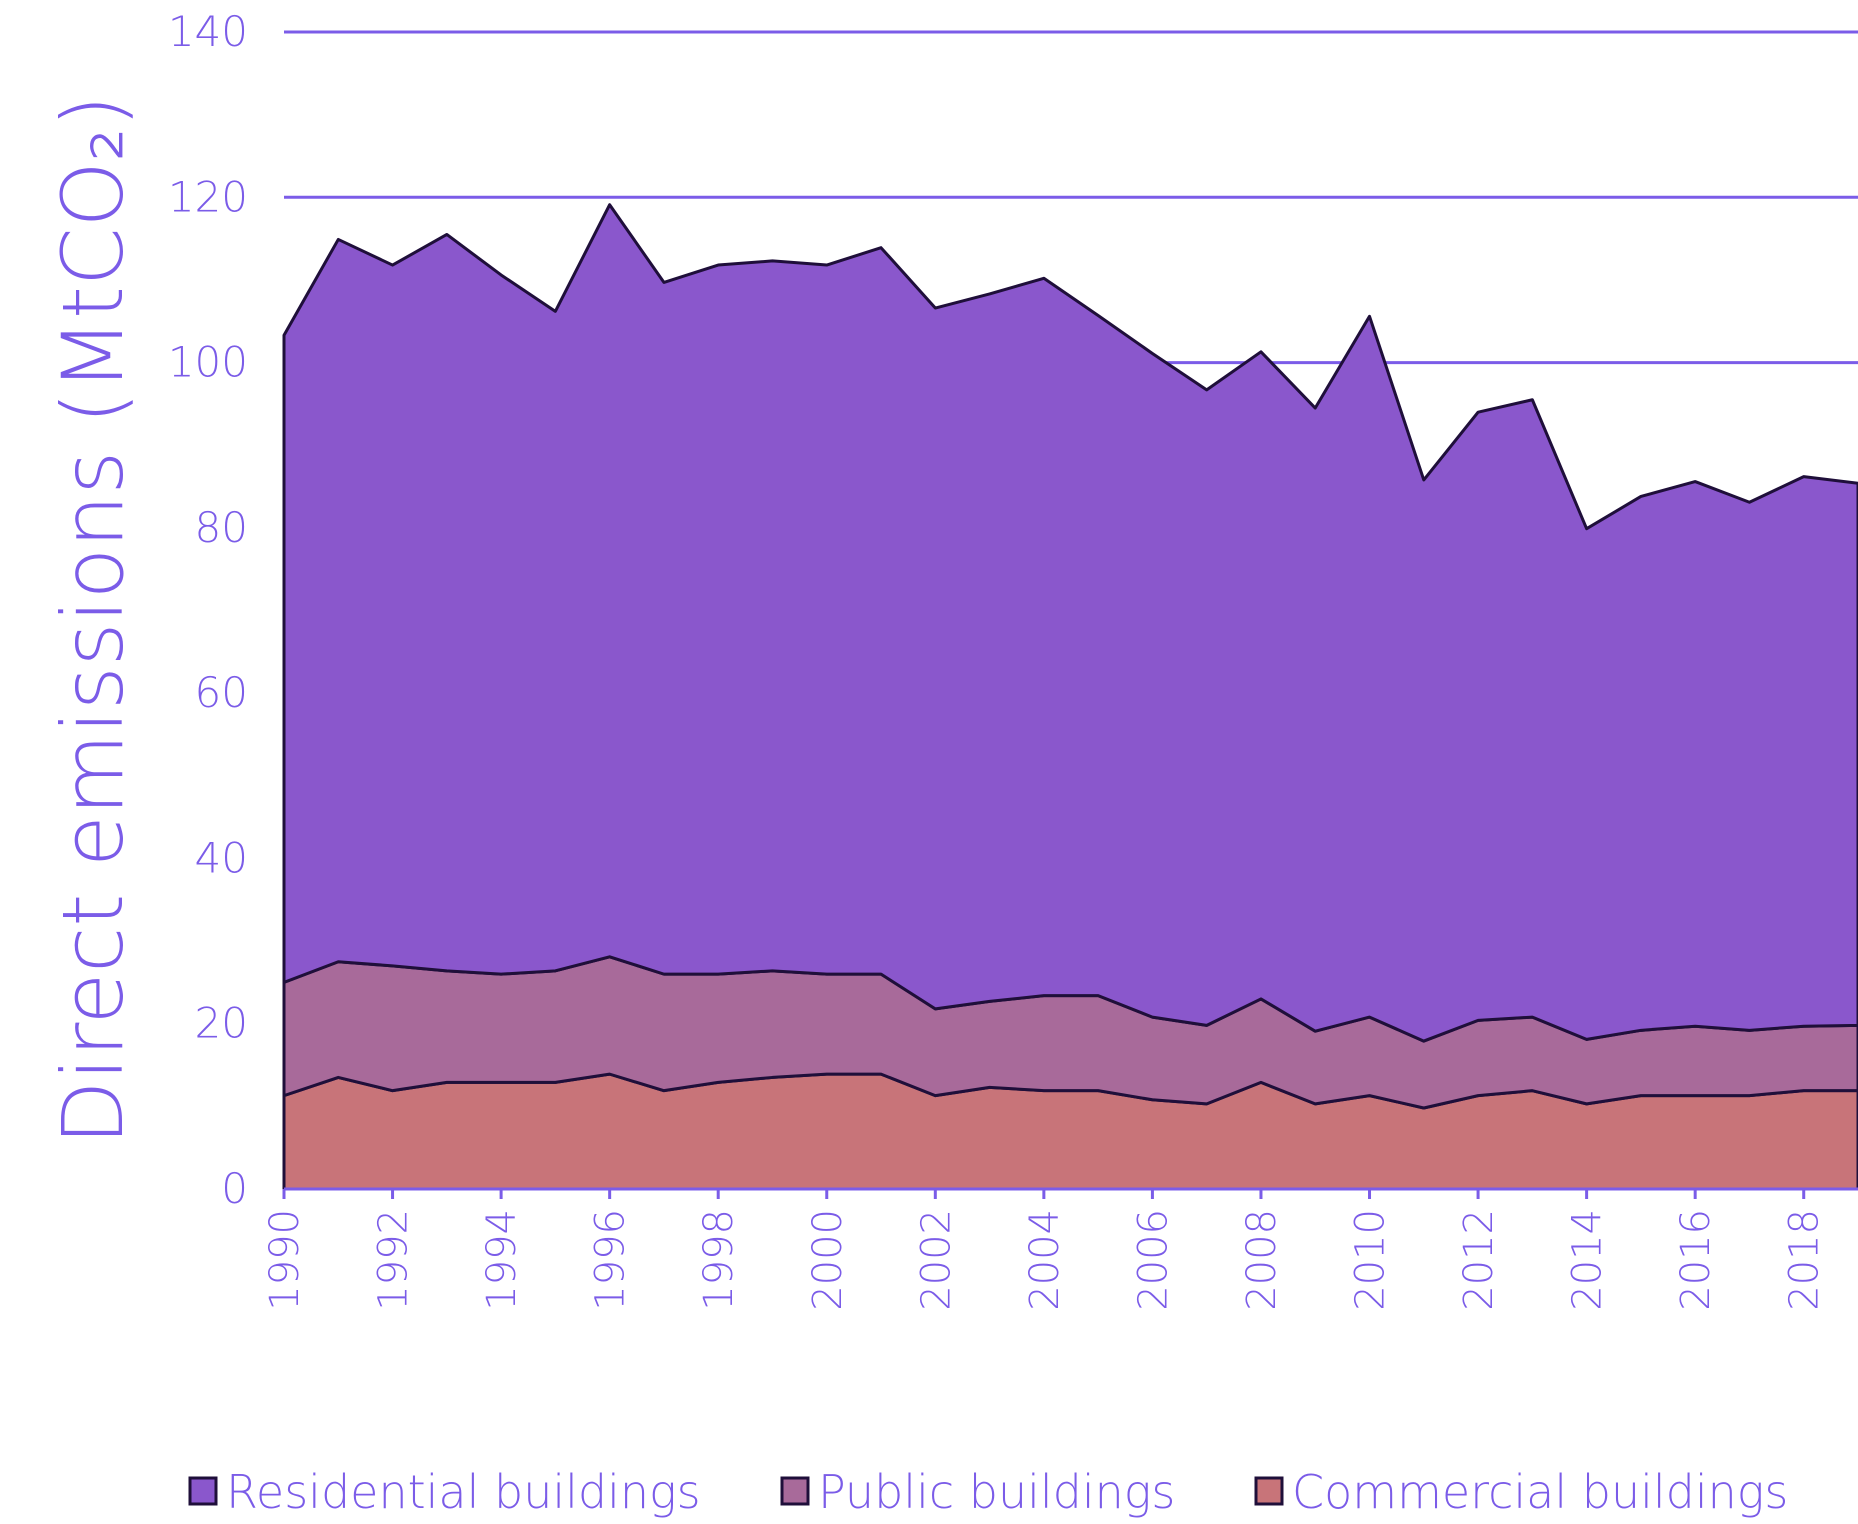  What do you see at coordinates (221, 1023) in the screenshot?
I see `y-tick-label: 20` at bounding box center [221, 1023].